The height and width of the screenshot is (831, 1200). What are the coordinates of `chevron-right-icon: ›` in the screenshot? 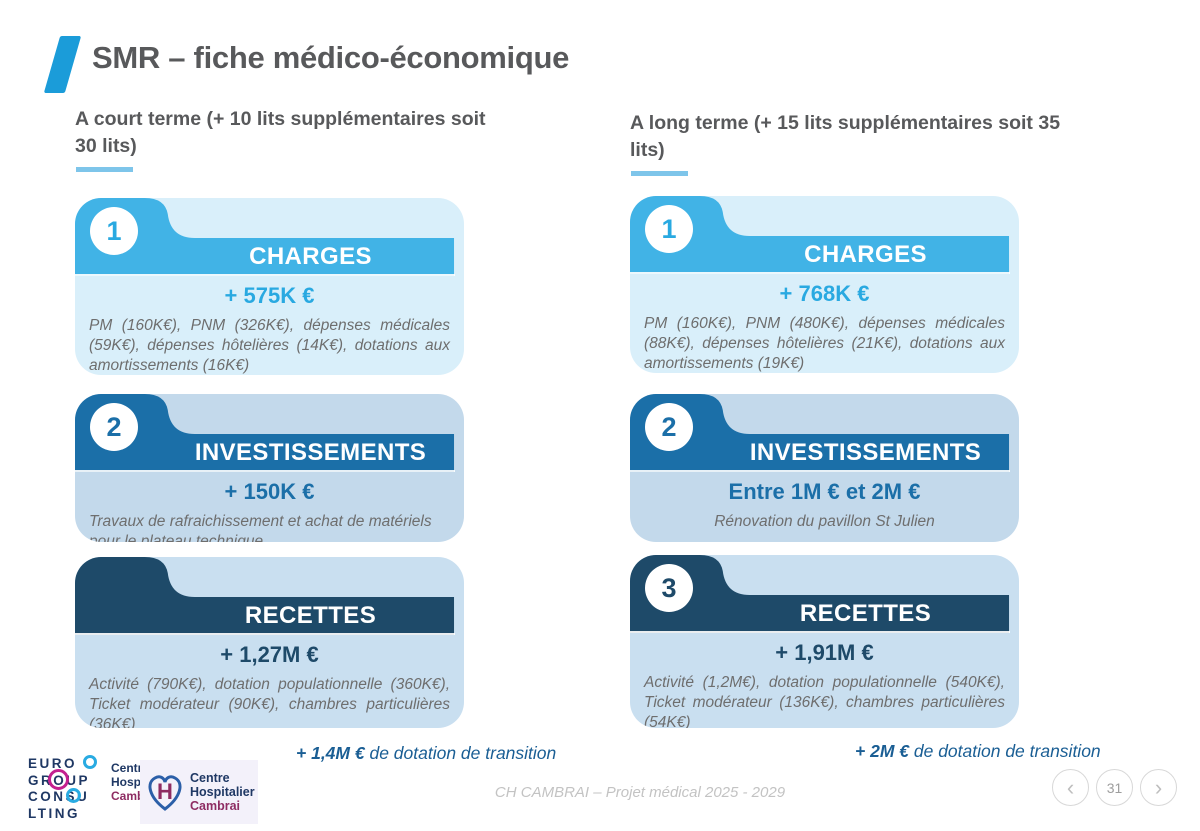 It's located at (1158, 787).